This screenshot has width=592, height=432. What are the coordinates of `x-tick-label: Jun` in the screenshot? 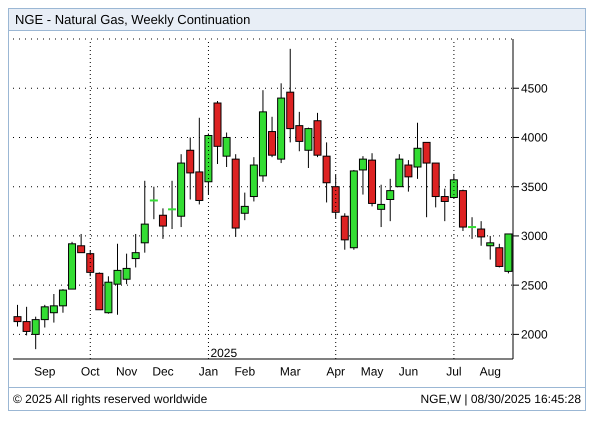 It's located at (408, 371).